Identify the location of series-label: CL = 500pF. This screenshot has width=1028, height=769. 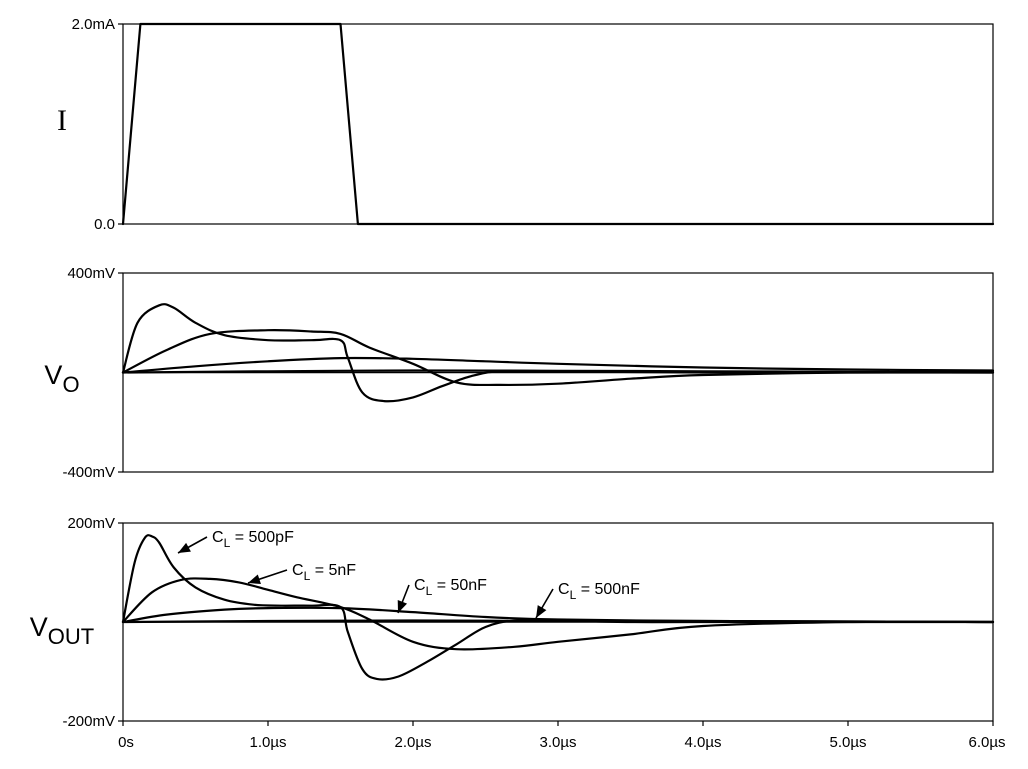
(253, 539).